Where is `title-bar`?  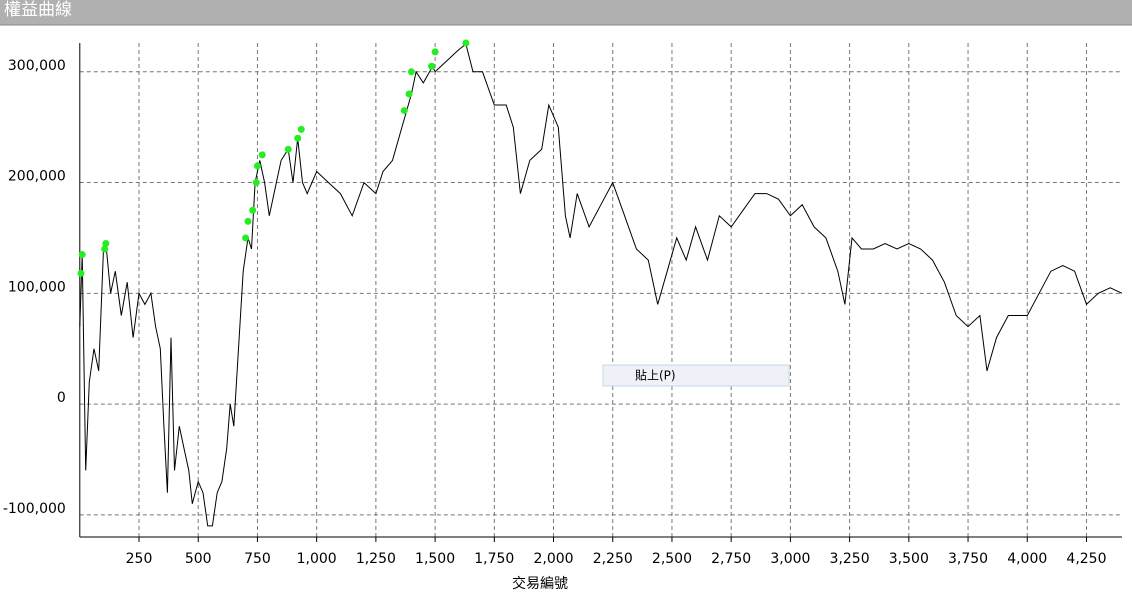
title-bar is located at coordinates (566, 12).